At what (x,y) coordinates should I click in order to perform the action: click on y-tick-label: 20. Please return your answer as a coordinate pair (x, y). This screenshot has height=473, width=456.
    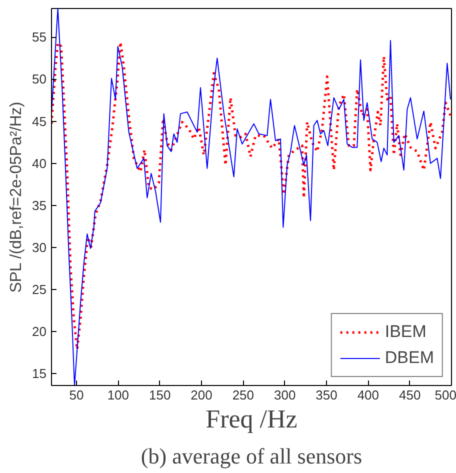
    Looking at the image, I should click on (39, 332).